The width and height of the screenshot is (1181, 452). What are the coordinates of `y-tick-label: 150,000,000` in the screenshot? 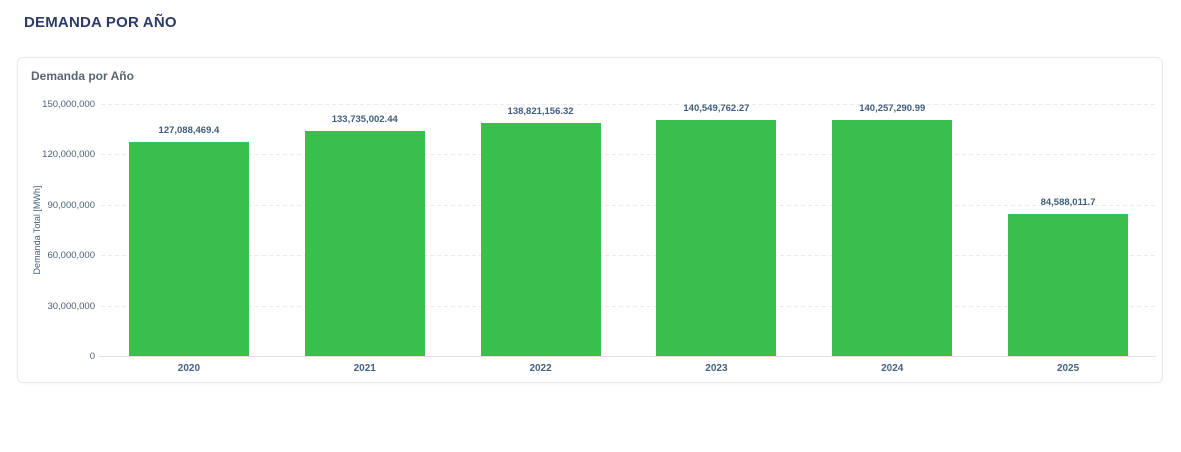 It's located at (68, 104).